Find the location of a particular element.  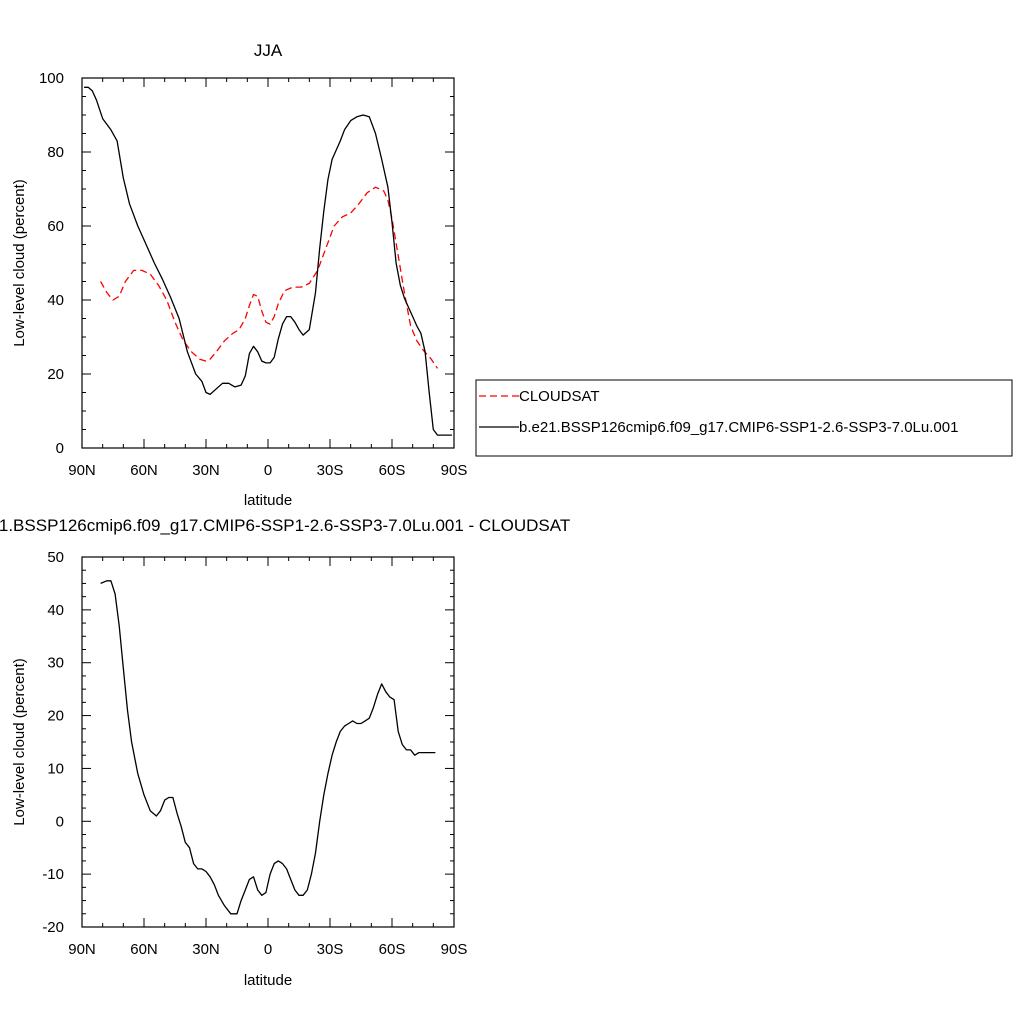

bottom-plot-frame is located at coordinates (268, 742).